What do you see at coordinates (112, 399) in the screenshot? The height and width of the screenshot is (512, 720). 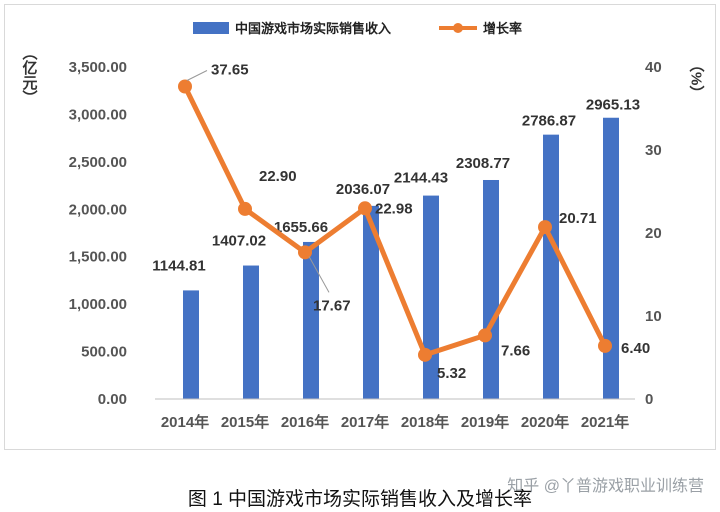 I see `y-left-tick-label: 0.00` at bounding box center [112, 399].